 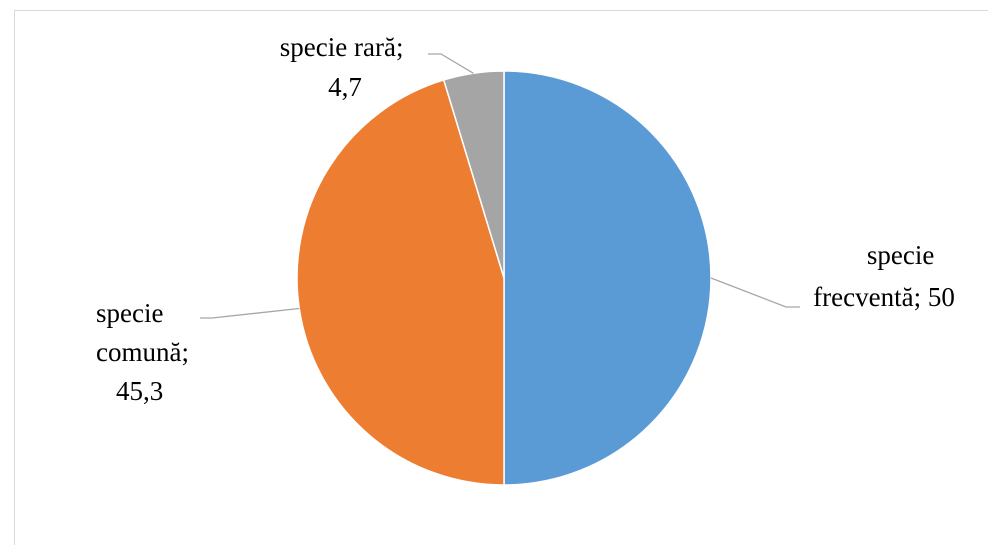 I want to click on leader-line-frecventa, so click(x=755, y=292).